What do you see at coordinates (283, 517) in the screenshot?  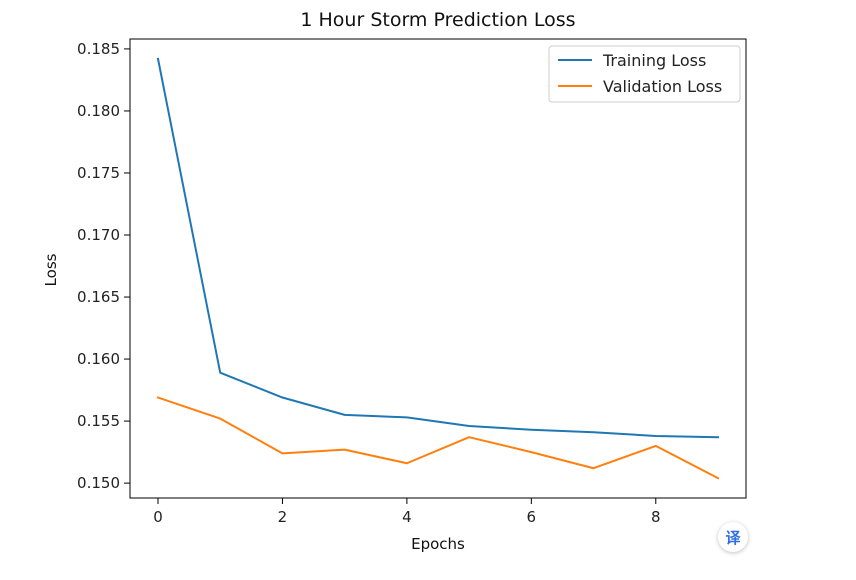 I see `x-tick-label: 2` at bounding box center [283, 517].